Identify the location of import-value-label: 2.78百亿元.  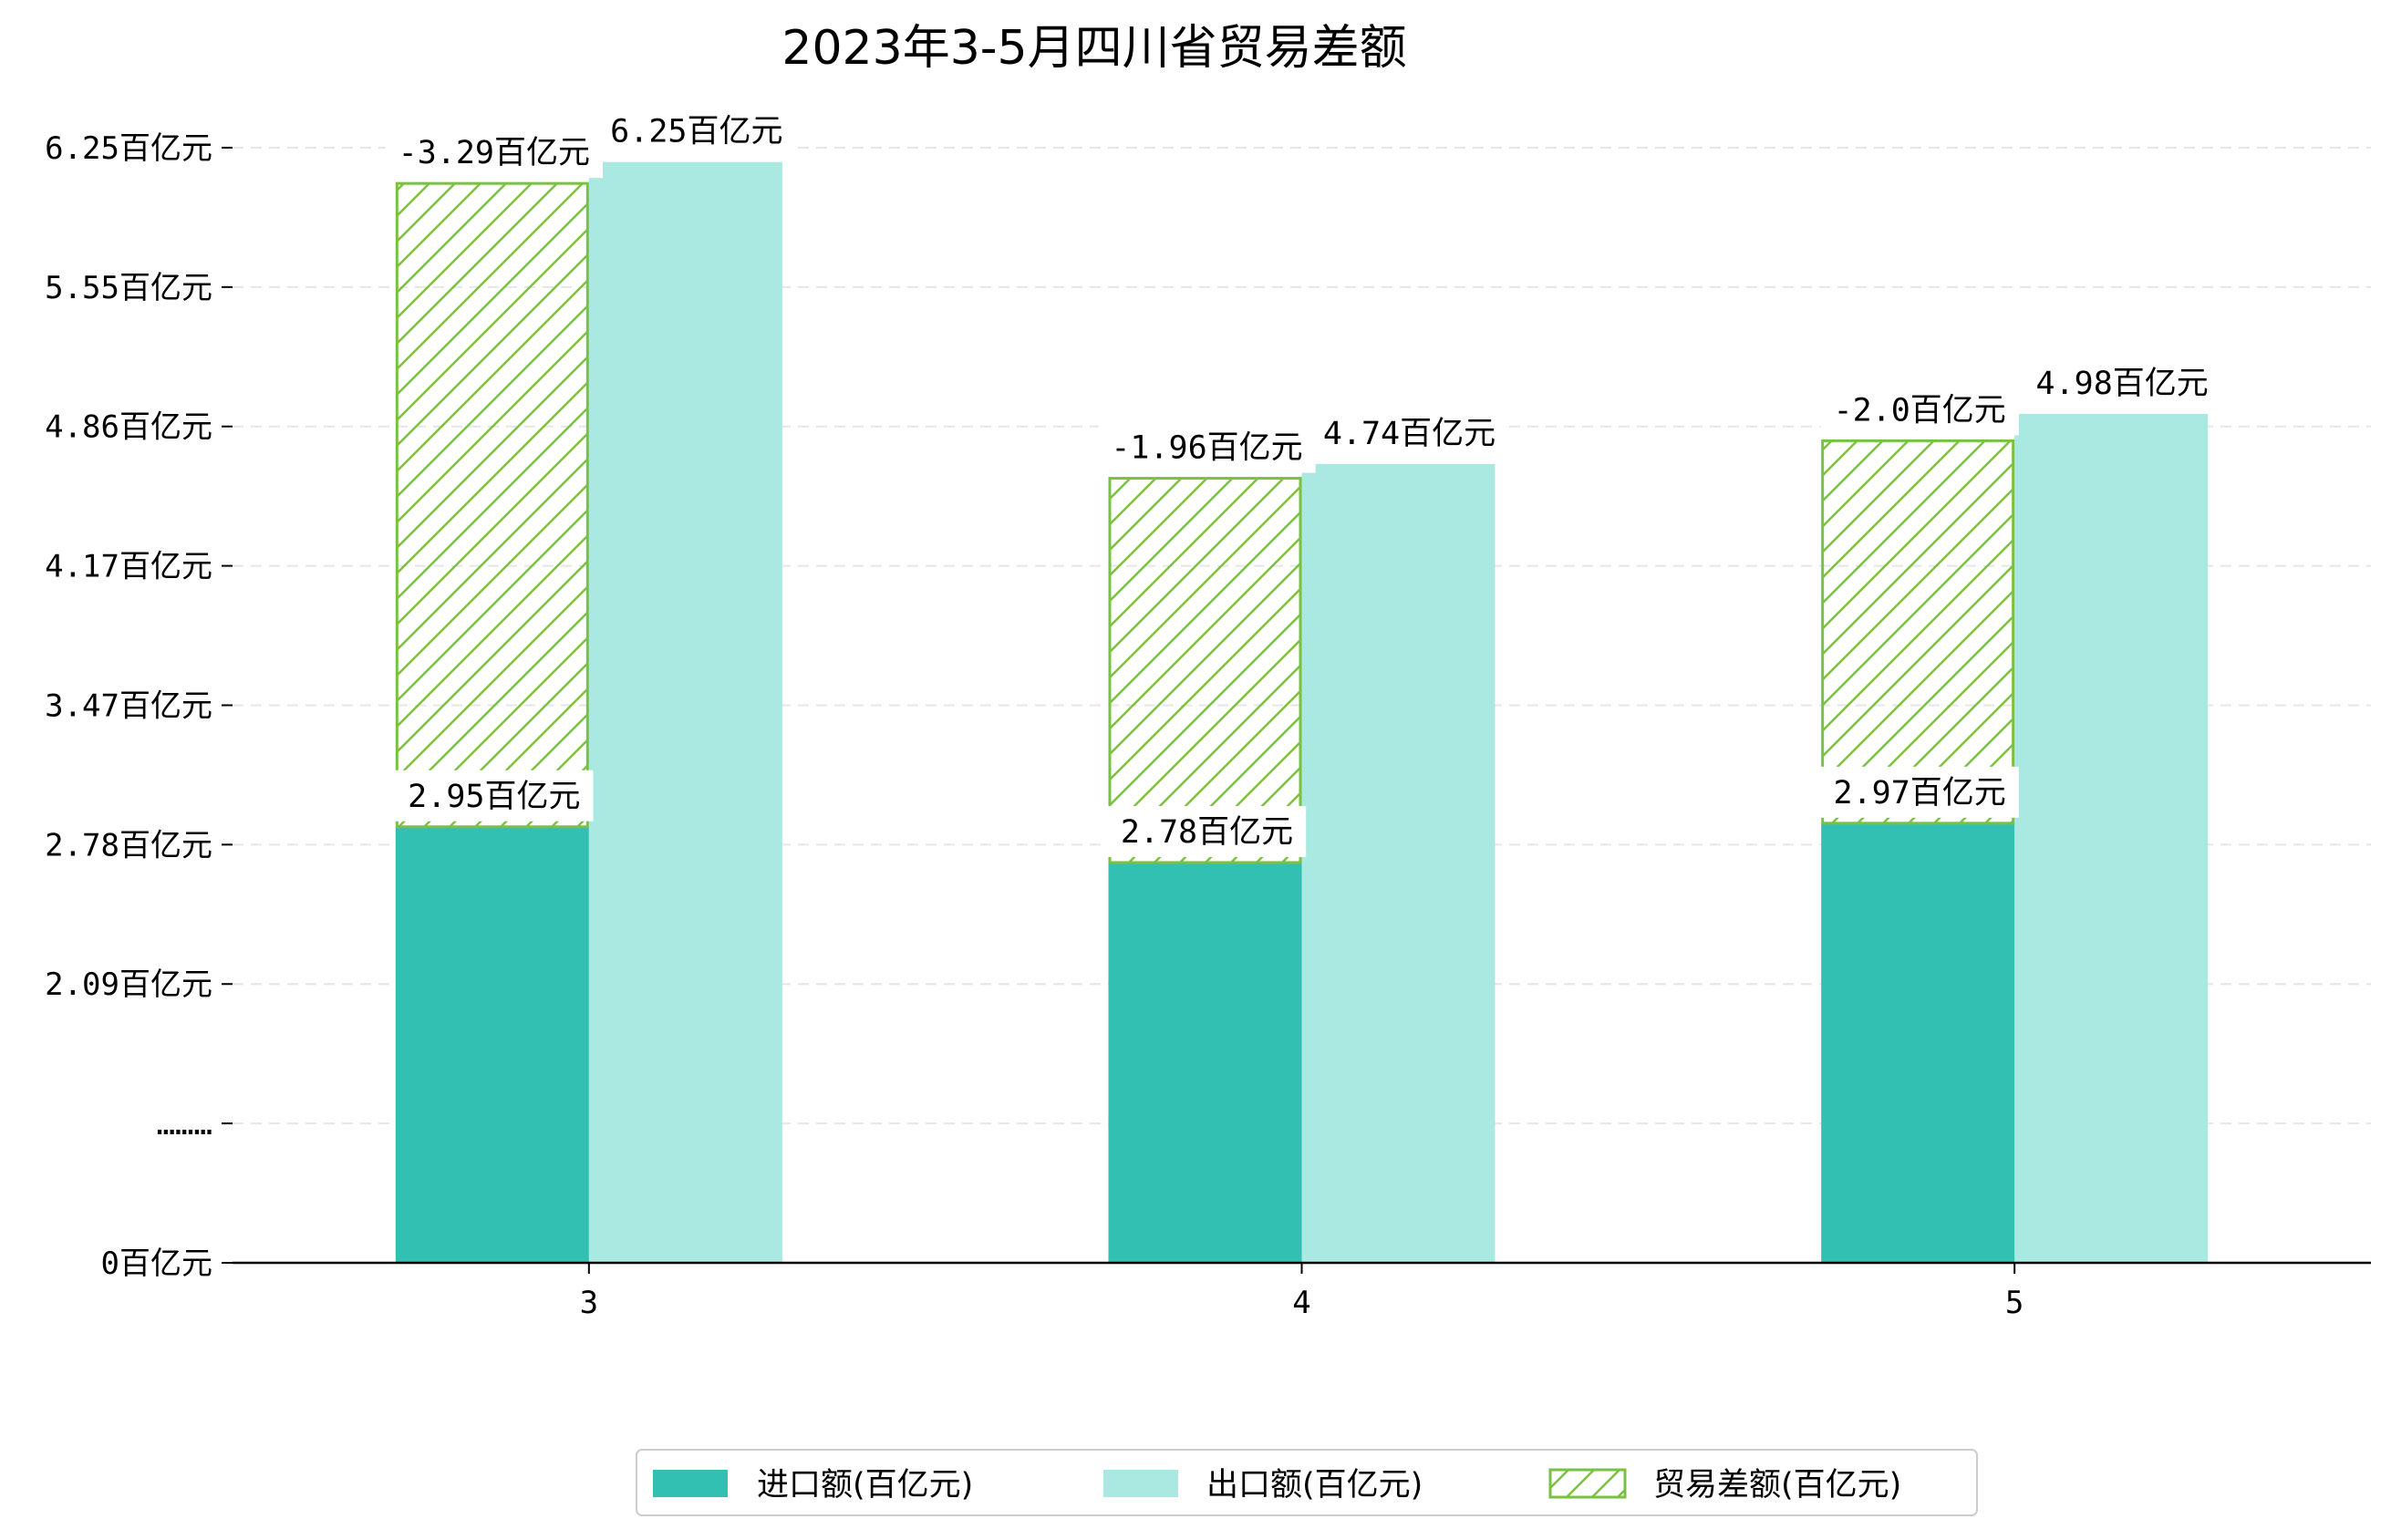
(1207, 832).